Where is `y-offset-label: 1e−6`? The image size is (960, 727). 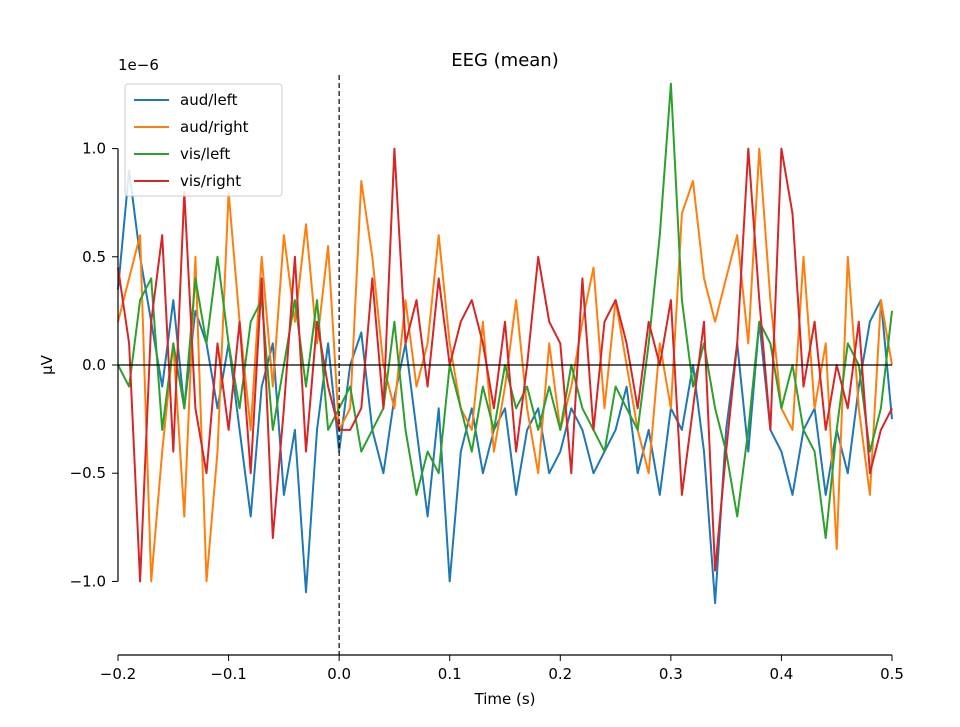 y-offset-label: 1e−6 is located at coordinates (138, 65).